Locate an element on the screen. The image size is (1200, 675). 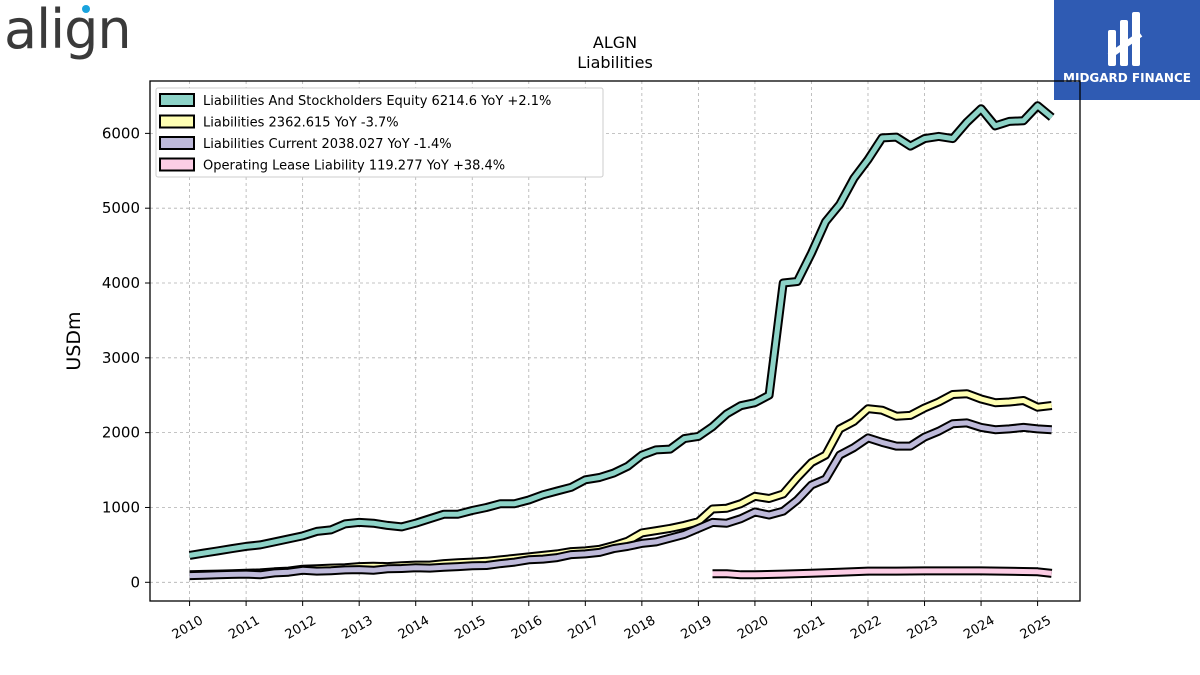
y-tick-label: 4000 is located at coordinates (121, 283).